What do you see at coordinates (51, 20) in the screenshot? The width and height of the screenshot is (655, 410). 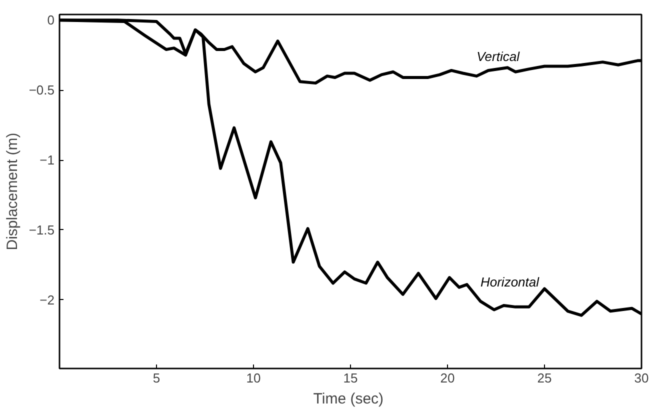 I see `y-tick-label: 0` at bounding box center [51, 20].